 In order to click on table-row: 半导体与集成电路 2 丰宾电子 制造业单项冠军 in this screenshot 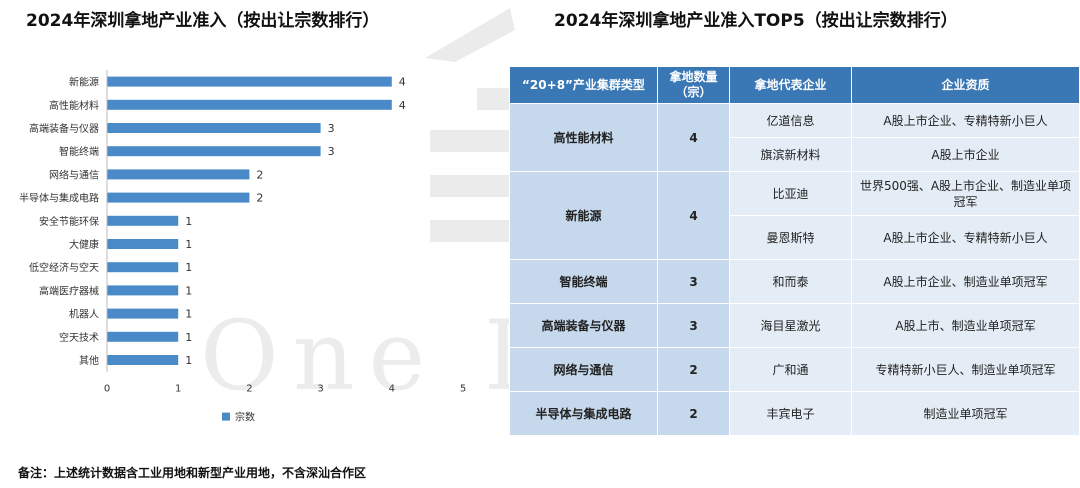, I will do `click(794, 413)`.